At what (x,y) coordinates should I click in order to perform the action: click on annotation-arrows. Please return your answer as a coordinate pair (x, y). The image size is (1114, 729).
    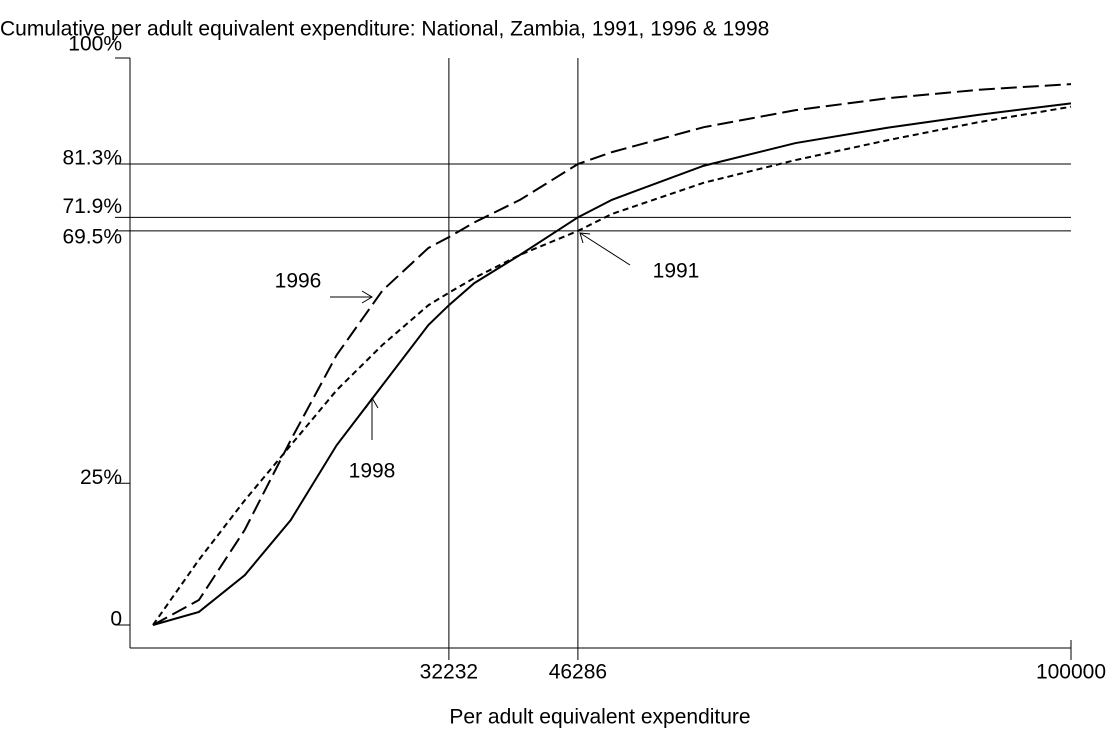
    Looking at the image, I should click on (480, 336).